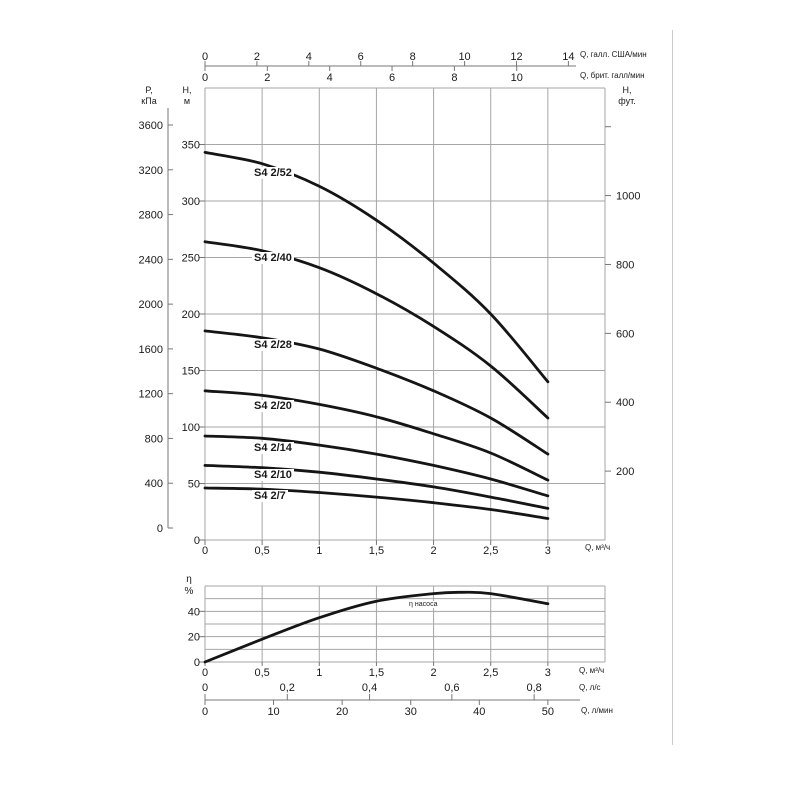  What do you see at coordinates (151, 395) in the screenshot?
I see `kpa-tick-label: 1200` at bounding box center [151, 395].